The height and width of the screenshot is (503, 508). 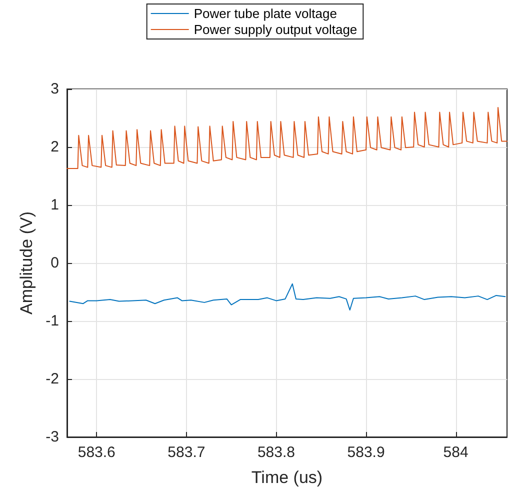 I want to click on x-axis-title: Time (us), so click(x=287, y=477).